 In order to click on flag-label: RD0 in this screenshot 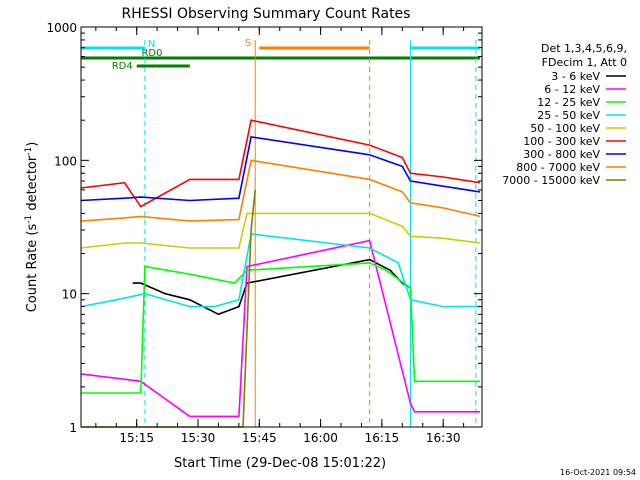, I will do `click(151, 53)`.